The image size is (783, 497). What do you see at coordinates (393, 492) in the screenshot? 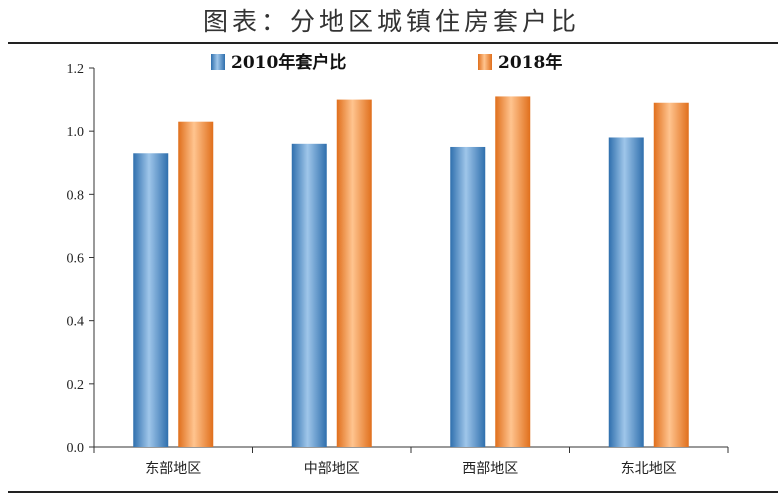
I see `bottom-rule` at bounding box center [393, 492].